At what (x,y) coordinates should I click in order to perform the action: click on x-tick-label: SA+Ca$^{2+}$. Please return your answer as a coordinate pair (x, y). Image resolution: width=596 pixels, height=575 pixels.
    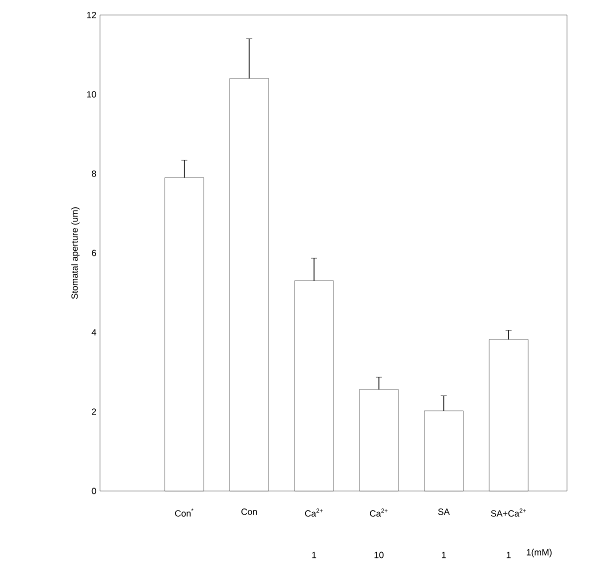
    Looking at the image, I should click on (508, 512).